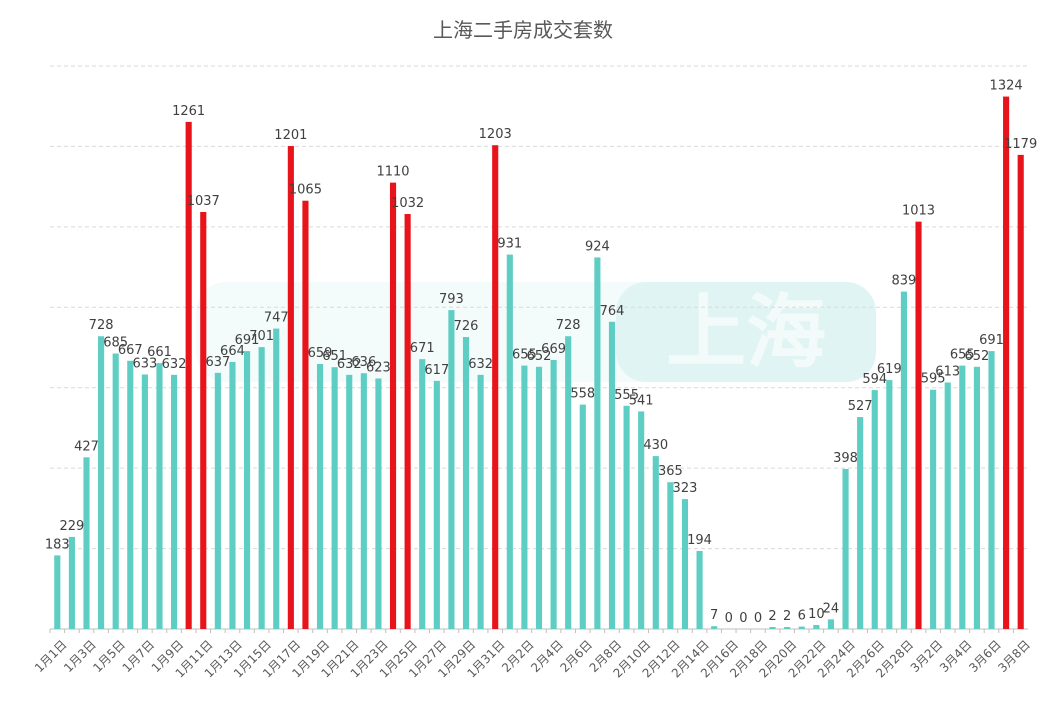 The height and width of the screenshot is (703, 1046). What do you see at coordinates (305, 190) in the screenshot?
I see `data-label: 1065` at bounding box center [305, 190].